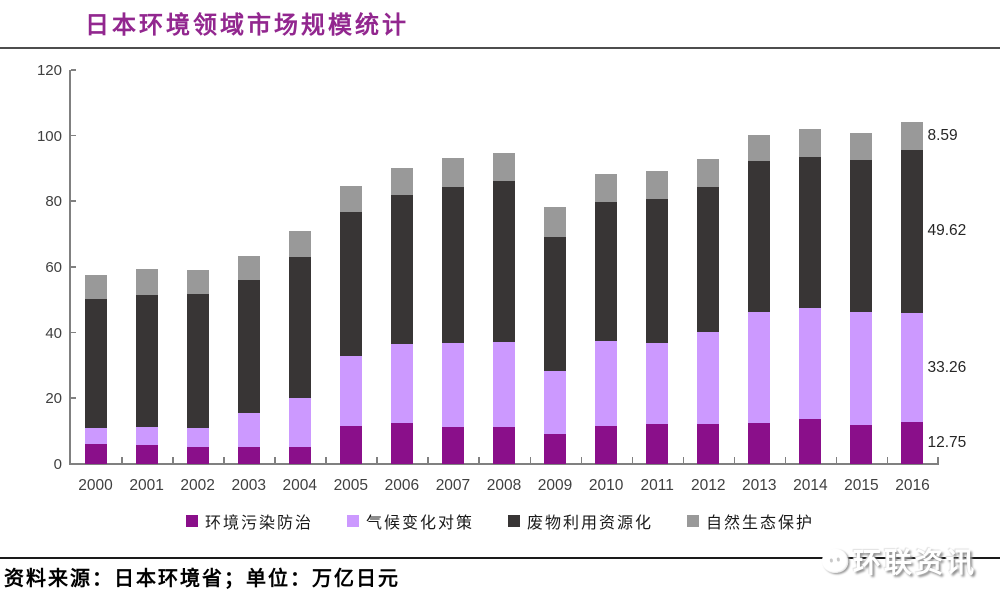  Describe the element at coordinates (350, 444) in the screenshot. I see `bar-segment-2005-s0` at that location.